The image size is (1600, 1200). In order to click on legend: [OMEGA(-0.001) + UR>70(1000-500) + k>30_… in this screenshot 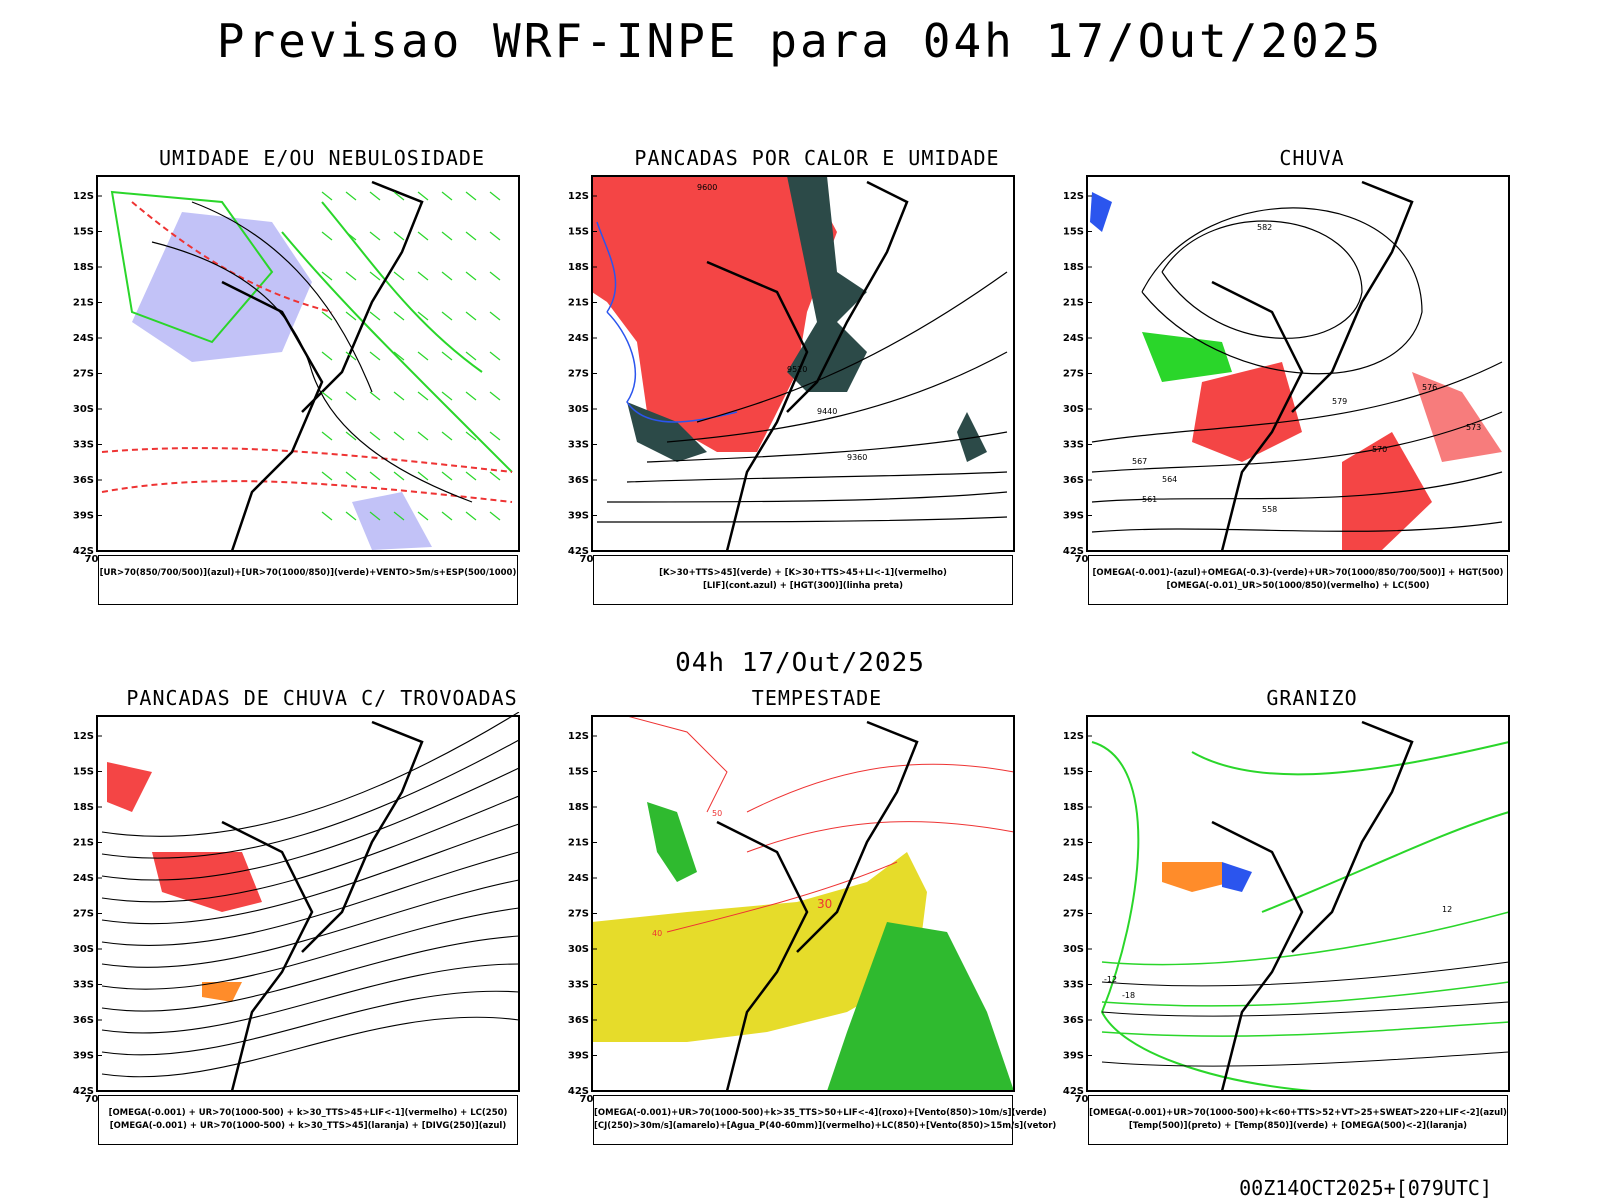, I will do `click(308, 1120)`.